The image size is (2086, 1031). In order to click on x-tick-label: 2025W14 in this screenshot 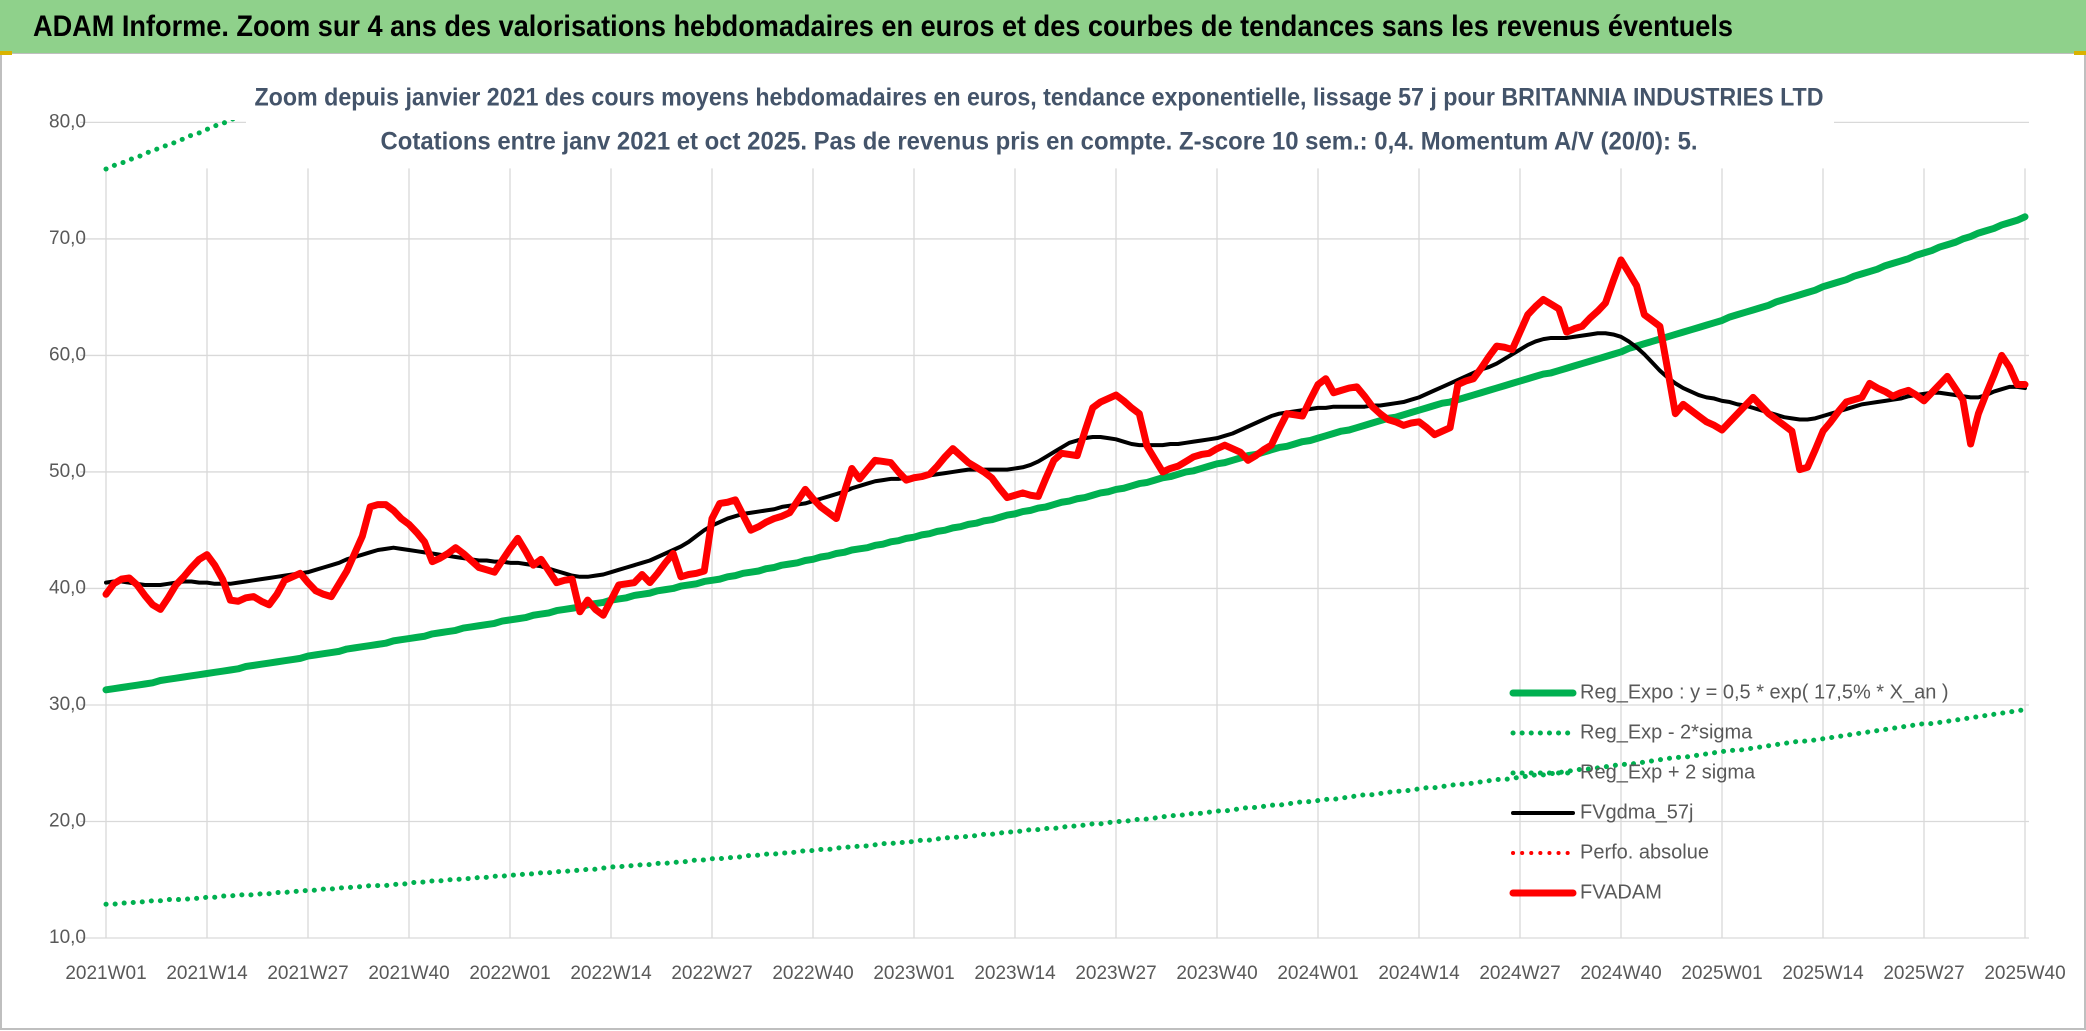, I will do `click(1823, 973)`.